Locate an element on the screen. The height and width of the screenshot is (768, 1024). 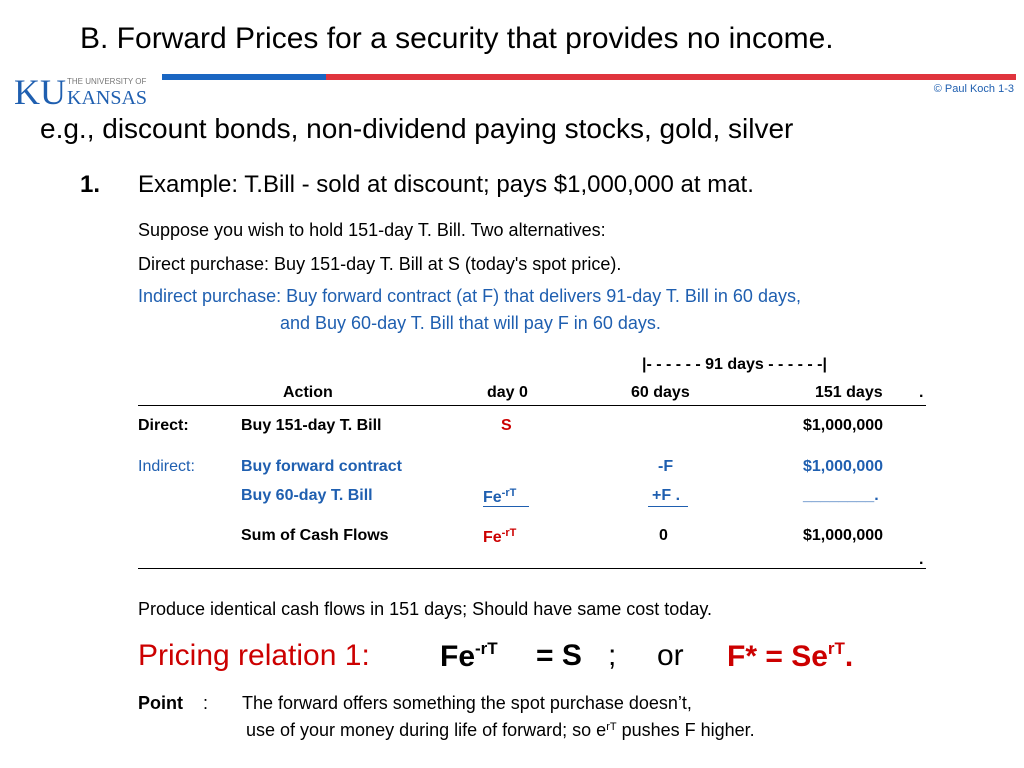
forward-60days: -F is located at coordinates (666, 466).